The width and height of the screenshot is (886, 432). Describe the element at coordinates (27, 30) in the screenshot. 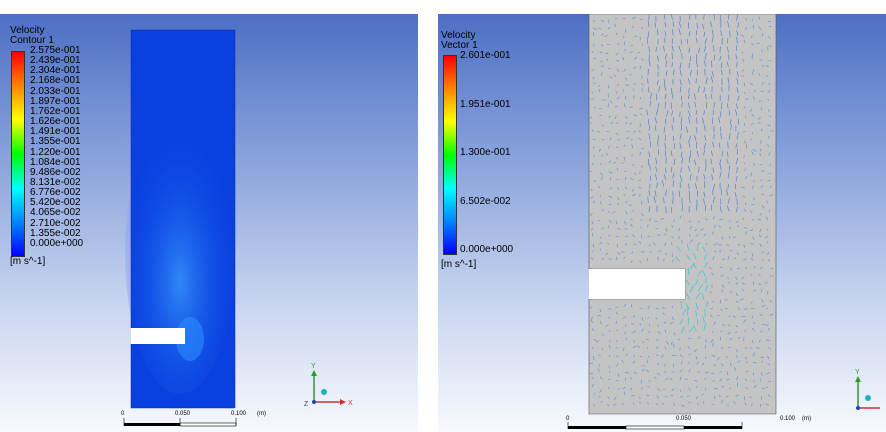

I see `legend-variable: Velocity` at that location.